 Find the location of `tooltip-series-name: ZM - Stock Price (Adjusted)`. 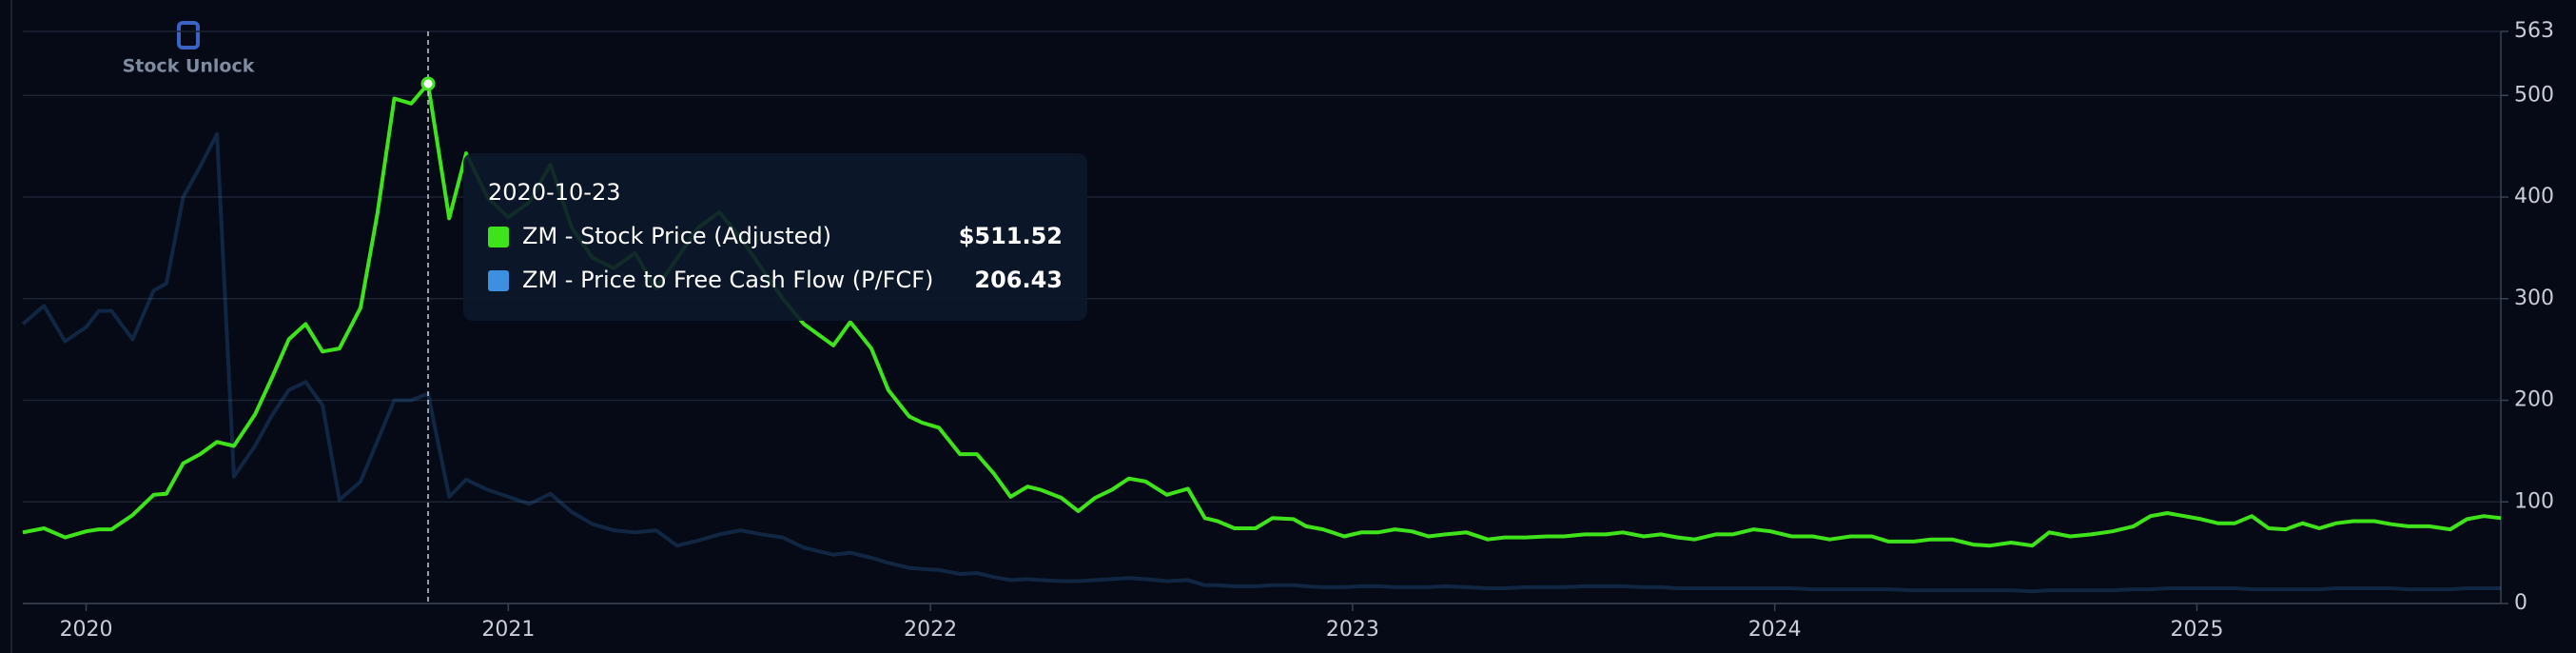

tooltip-series-name: ZM - Stock Price (Adjusted) is located at coordinates (677, 236).